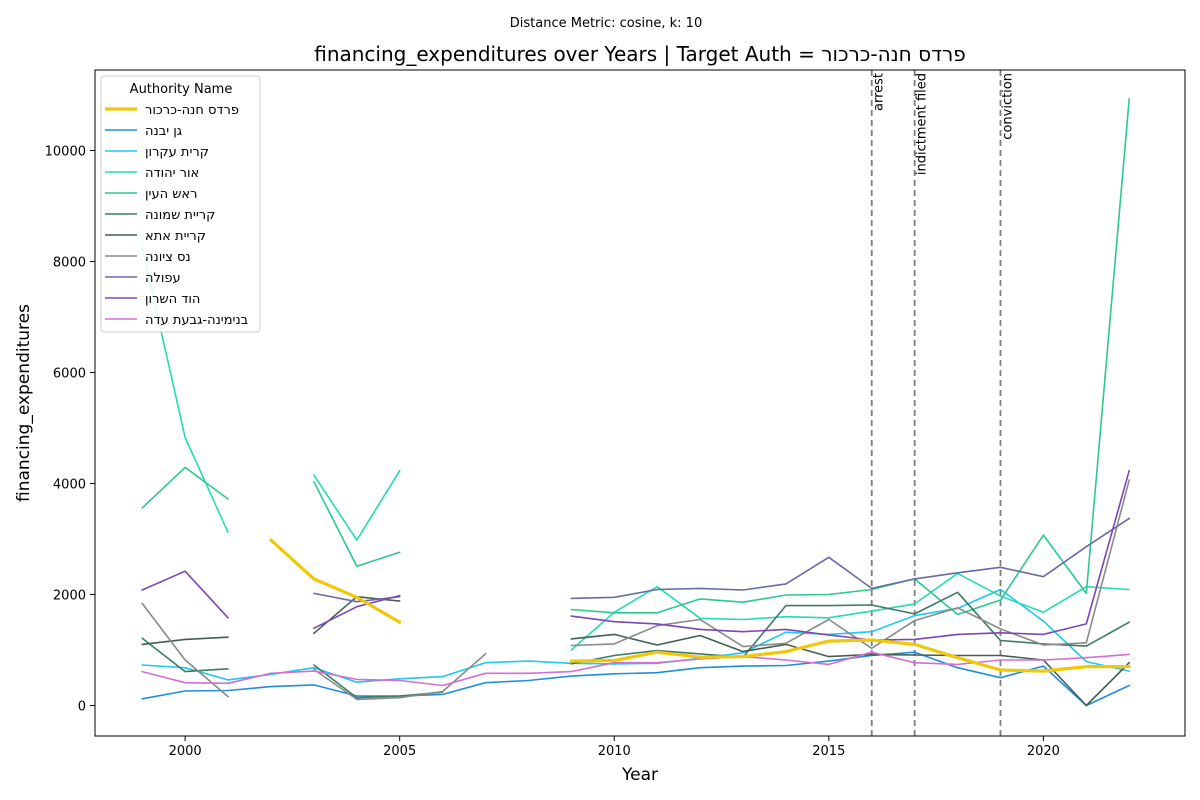 Image resolution: width=1200 pixels, height=800 pixels. I want to click on chart-suptitle: Distance Metric: cosine, k: 10, so click(606, 23).